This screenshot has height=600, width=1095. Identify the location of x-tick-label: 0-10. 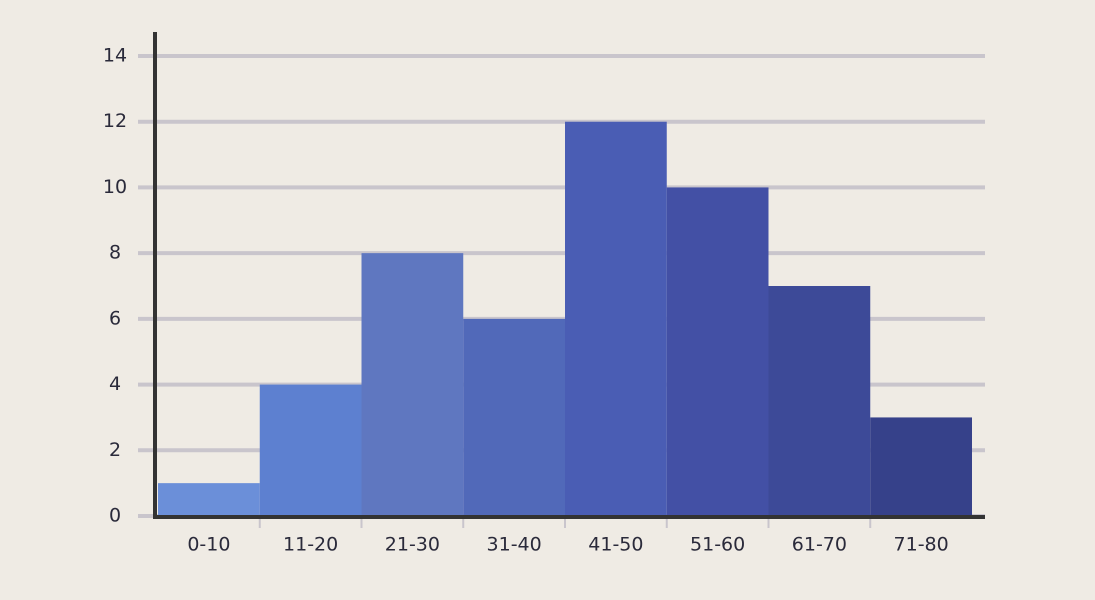
(208, 545).